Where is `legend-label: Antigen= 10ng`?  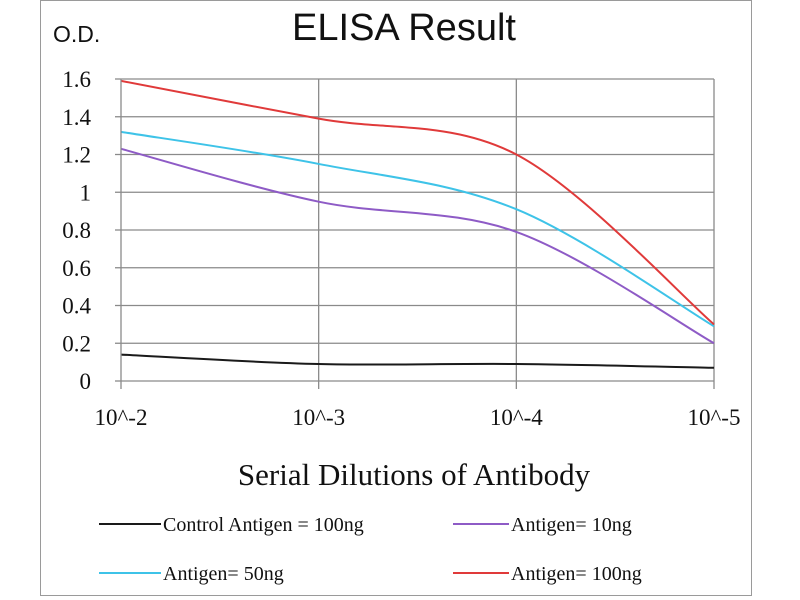
legend-label: Antigen= 10ng is located at coordinates (571, 525).